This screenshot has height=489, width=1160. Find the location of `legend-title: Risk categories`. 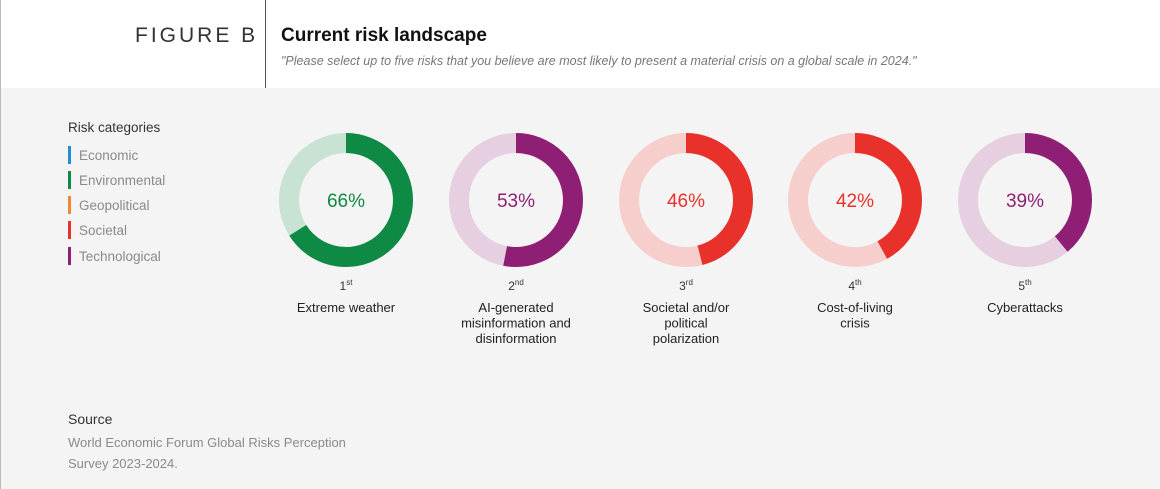

legend-title: Risk categories is located at coordinates (114, 127).